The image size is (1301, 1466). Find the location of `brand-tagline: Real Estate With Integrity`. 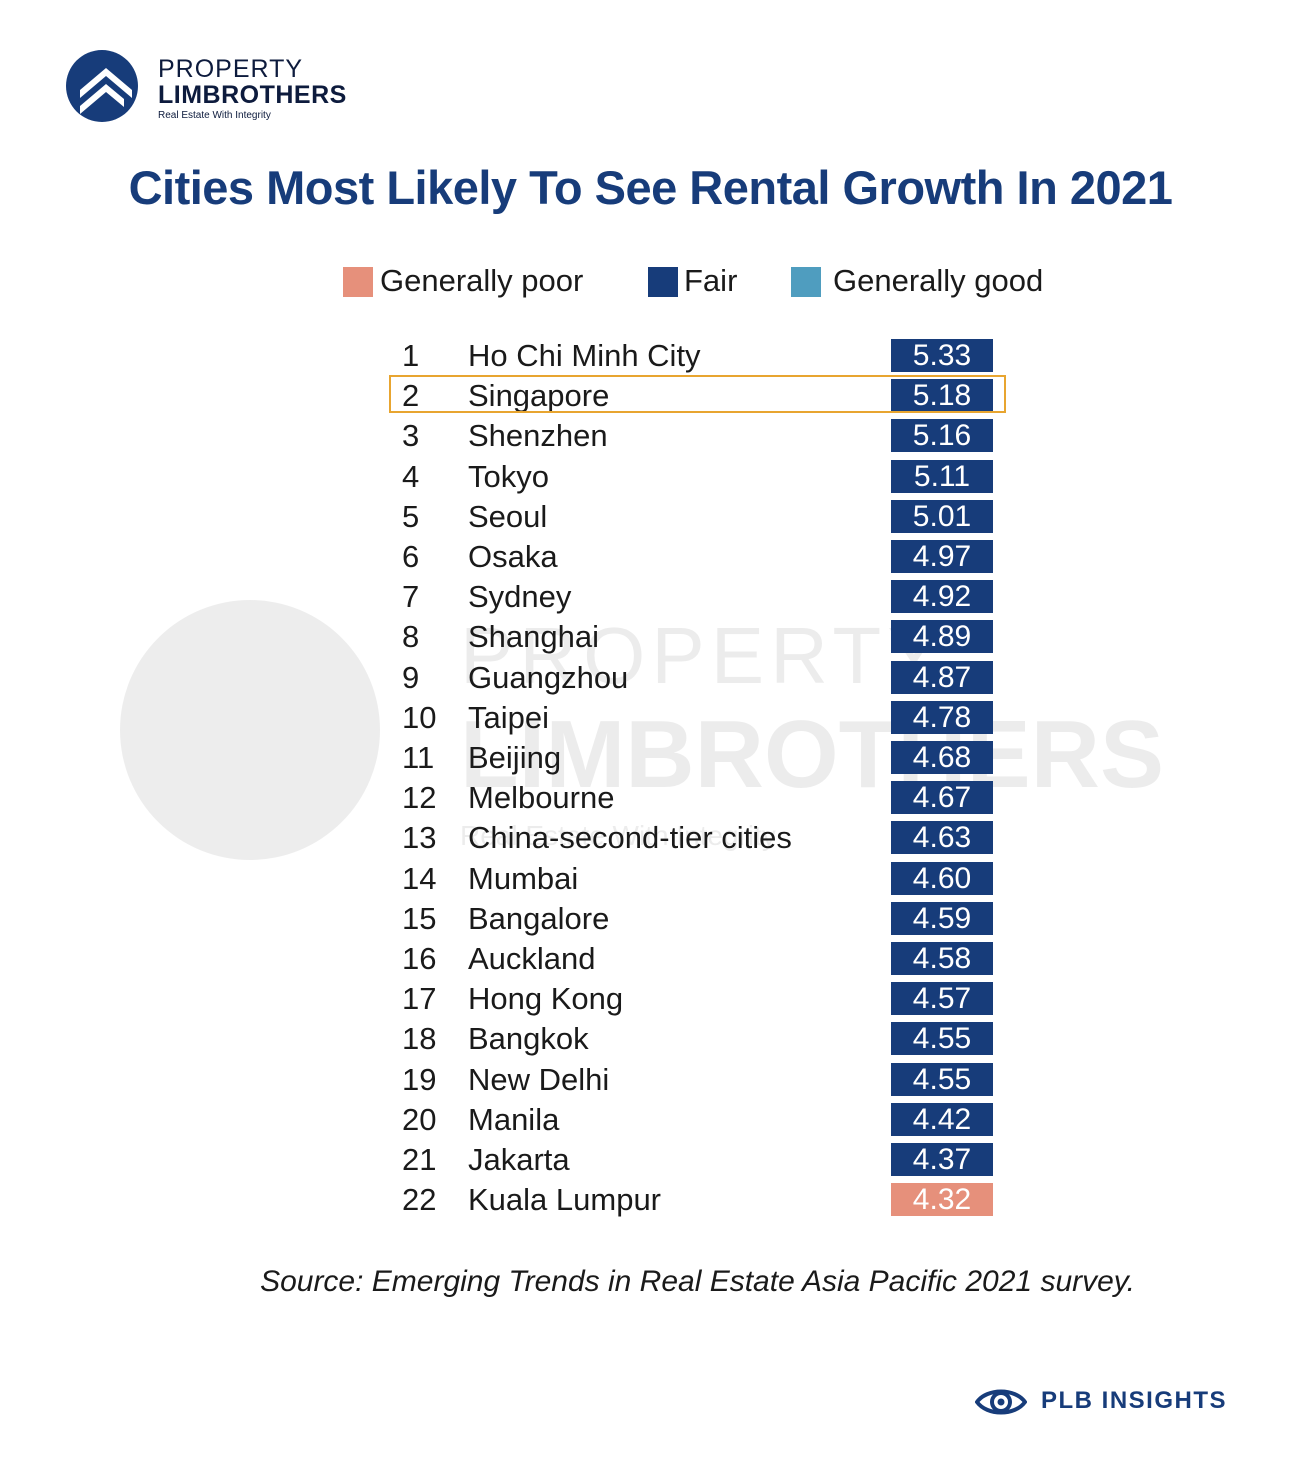

brand-tagline: Real Estate With Integrity is located at coordinates (214, 115).